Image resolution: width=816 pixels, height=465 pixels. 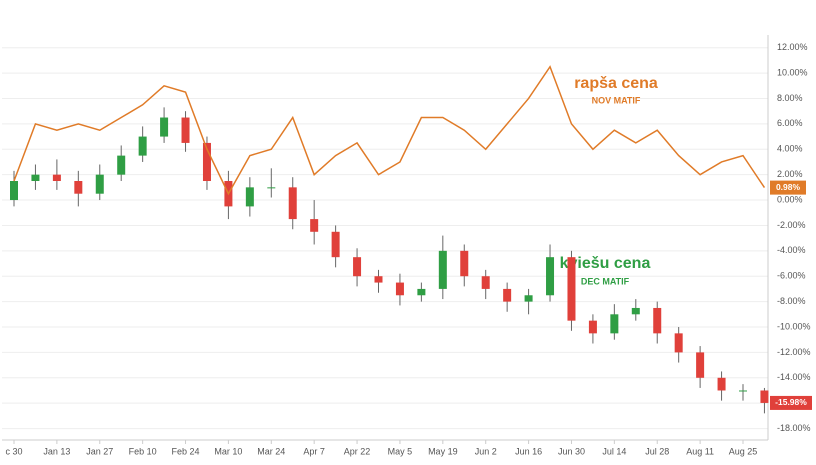 What do you see at coordinates (314, 451) in the screenshot?
I see `x-tick-label: Apr 7` at bounding box center [314, 451].